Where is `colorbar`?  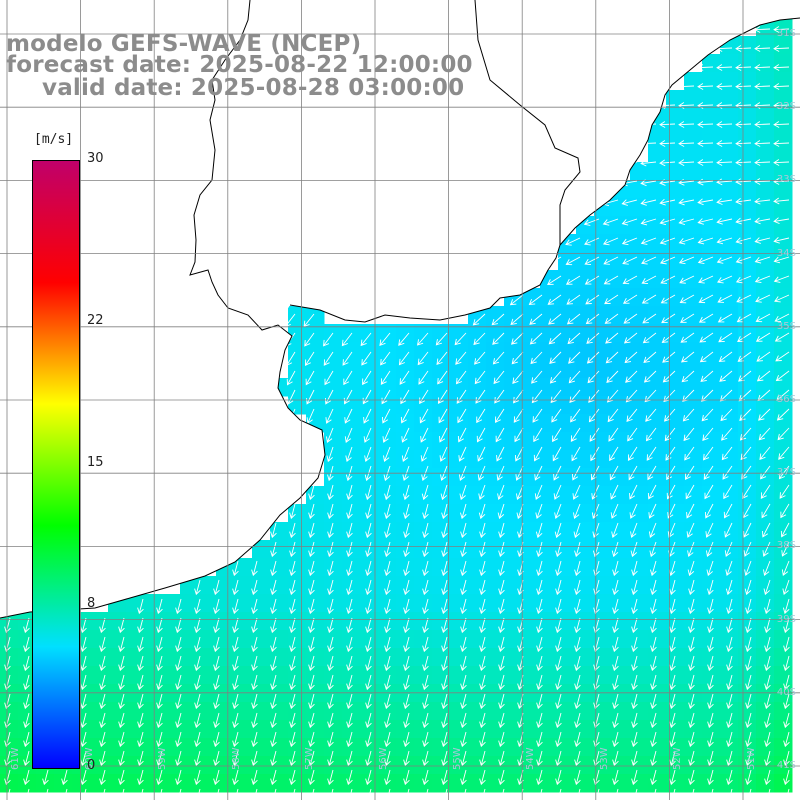 colorbar is located at coordinates (56, 464).